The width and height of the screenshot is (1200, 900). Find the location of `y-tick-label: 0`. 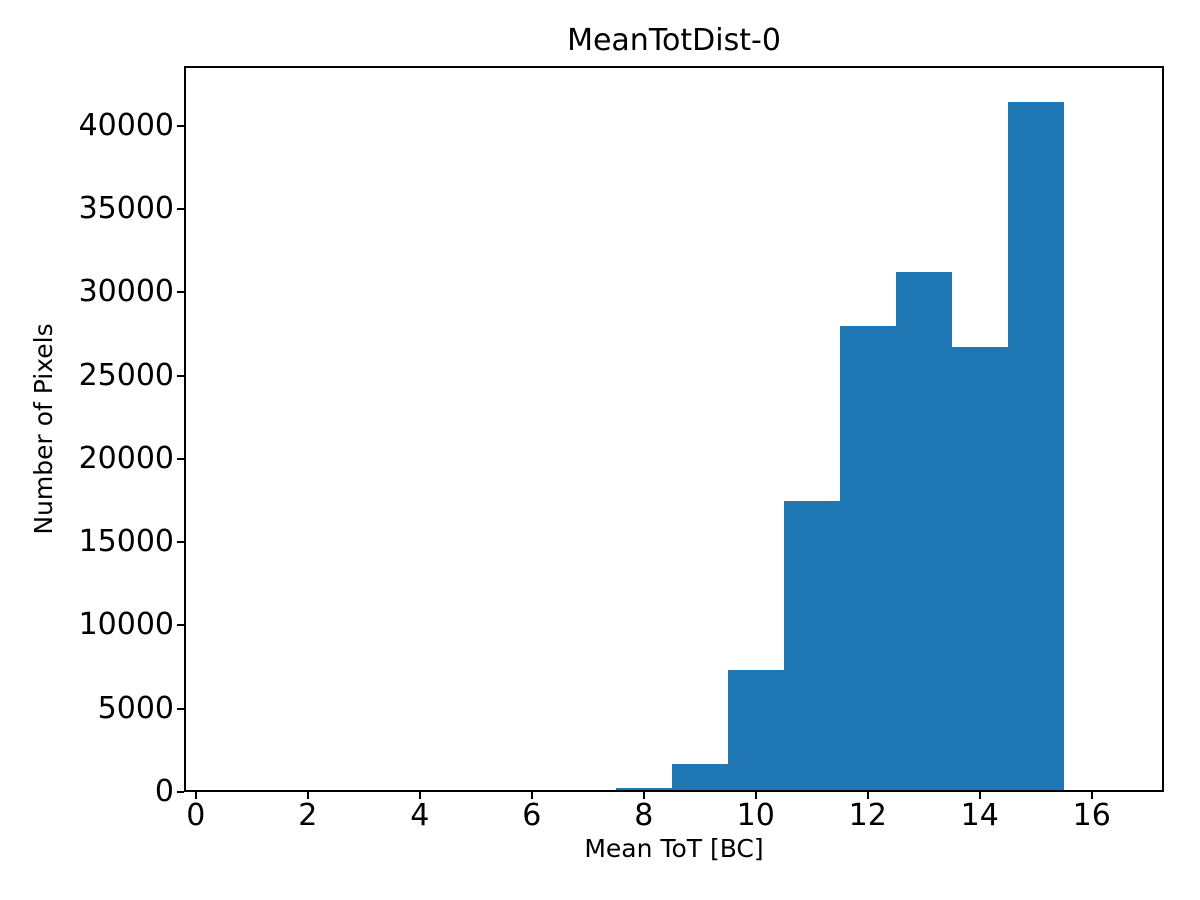

y-tick-label: 0 is located at coordinates (164, 791).